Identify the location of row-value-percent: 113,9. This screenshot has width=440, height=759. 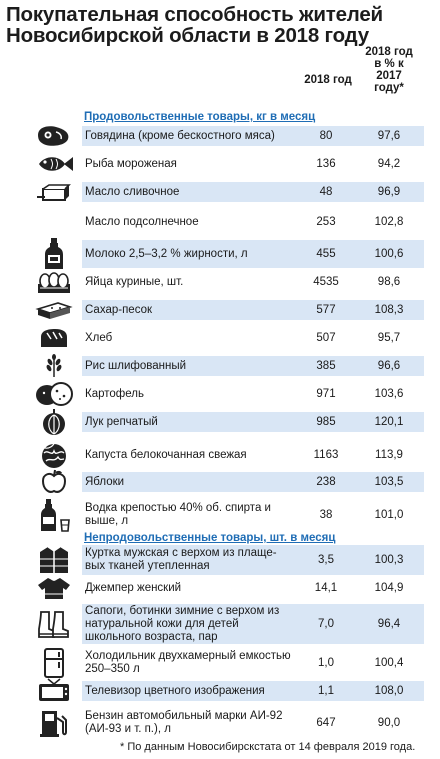
(389, 454).